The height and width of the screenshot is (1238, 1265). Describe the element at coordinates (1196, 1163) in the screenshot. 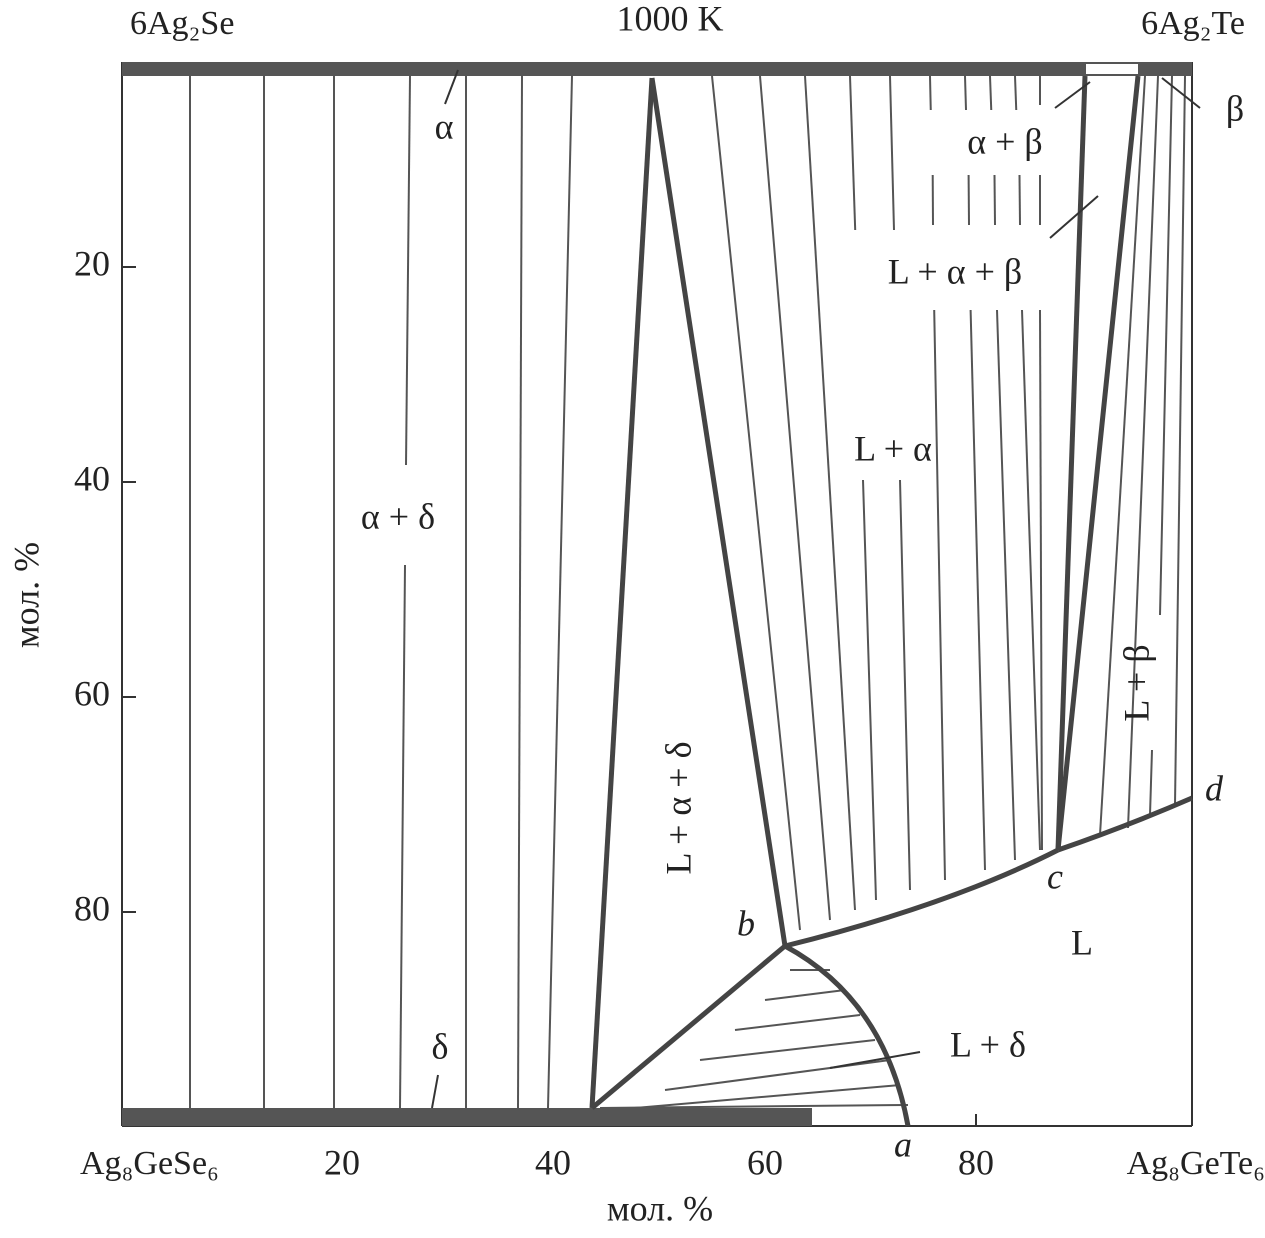

I see `corner-label: Ag₈GeTe₆` at that location.